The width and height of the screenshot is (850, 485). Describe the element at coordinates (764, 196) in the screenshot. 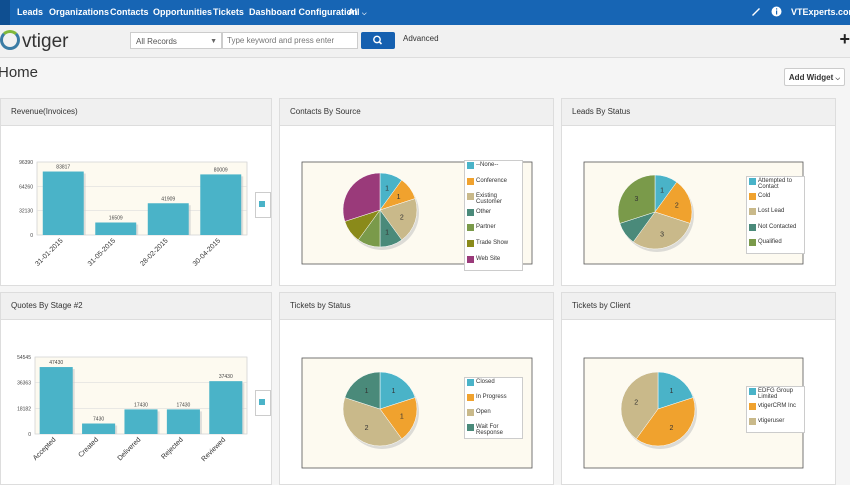

I see `legend-label: Cold` at that location.